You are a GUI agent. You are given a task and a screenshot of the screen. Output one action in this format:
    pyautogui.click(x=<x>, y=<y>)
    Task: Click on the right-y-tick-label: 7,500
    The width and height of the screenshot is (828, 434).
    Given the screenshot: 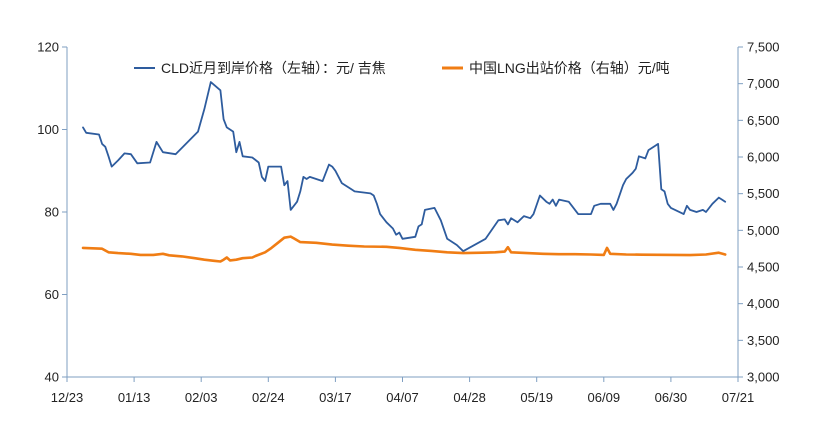 What is the action you would take?
    pyautogui.click(x=763, y=47)
    